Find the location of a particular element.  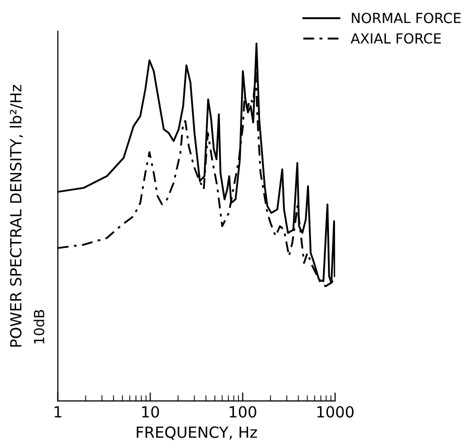

x-tick-label: 100 is located at coordinates (243, 412).